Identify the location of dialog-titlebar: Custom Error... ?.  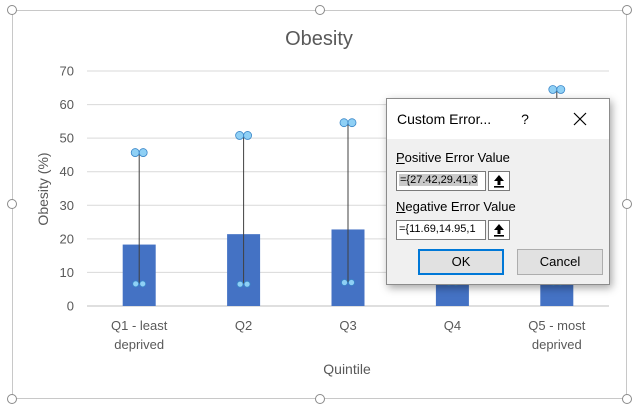
(498, 119).